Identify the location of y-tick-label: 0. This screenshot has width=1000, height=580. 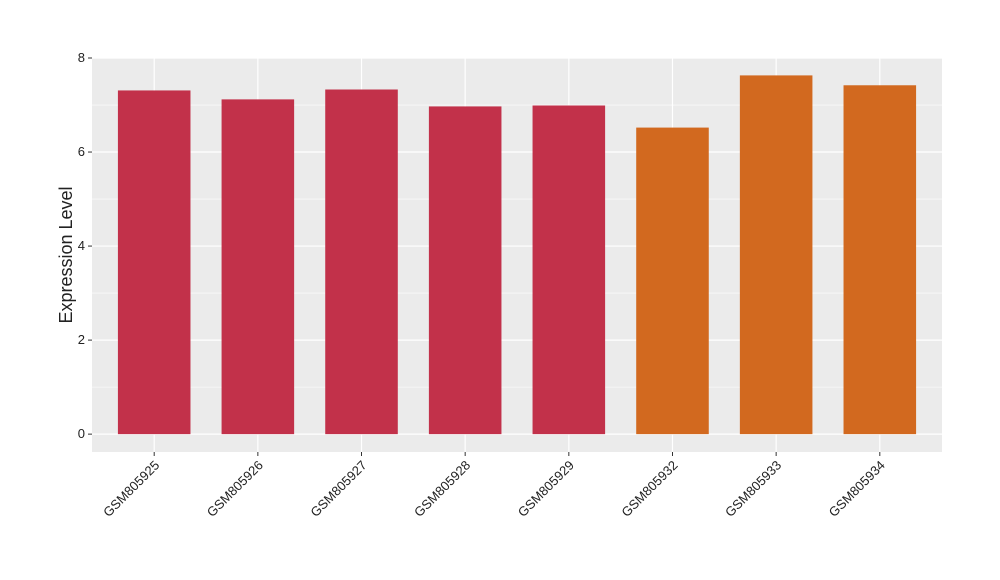
(81, 433).